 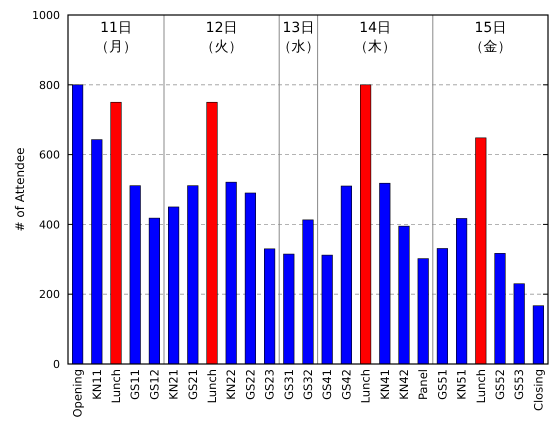 What do you see at coordinates (308, 384) in the screenshot?
I see `x-tick-label: GS32` at bounding box center [308, 384].